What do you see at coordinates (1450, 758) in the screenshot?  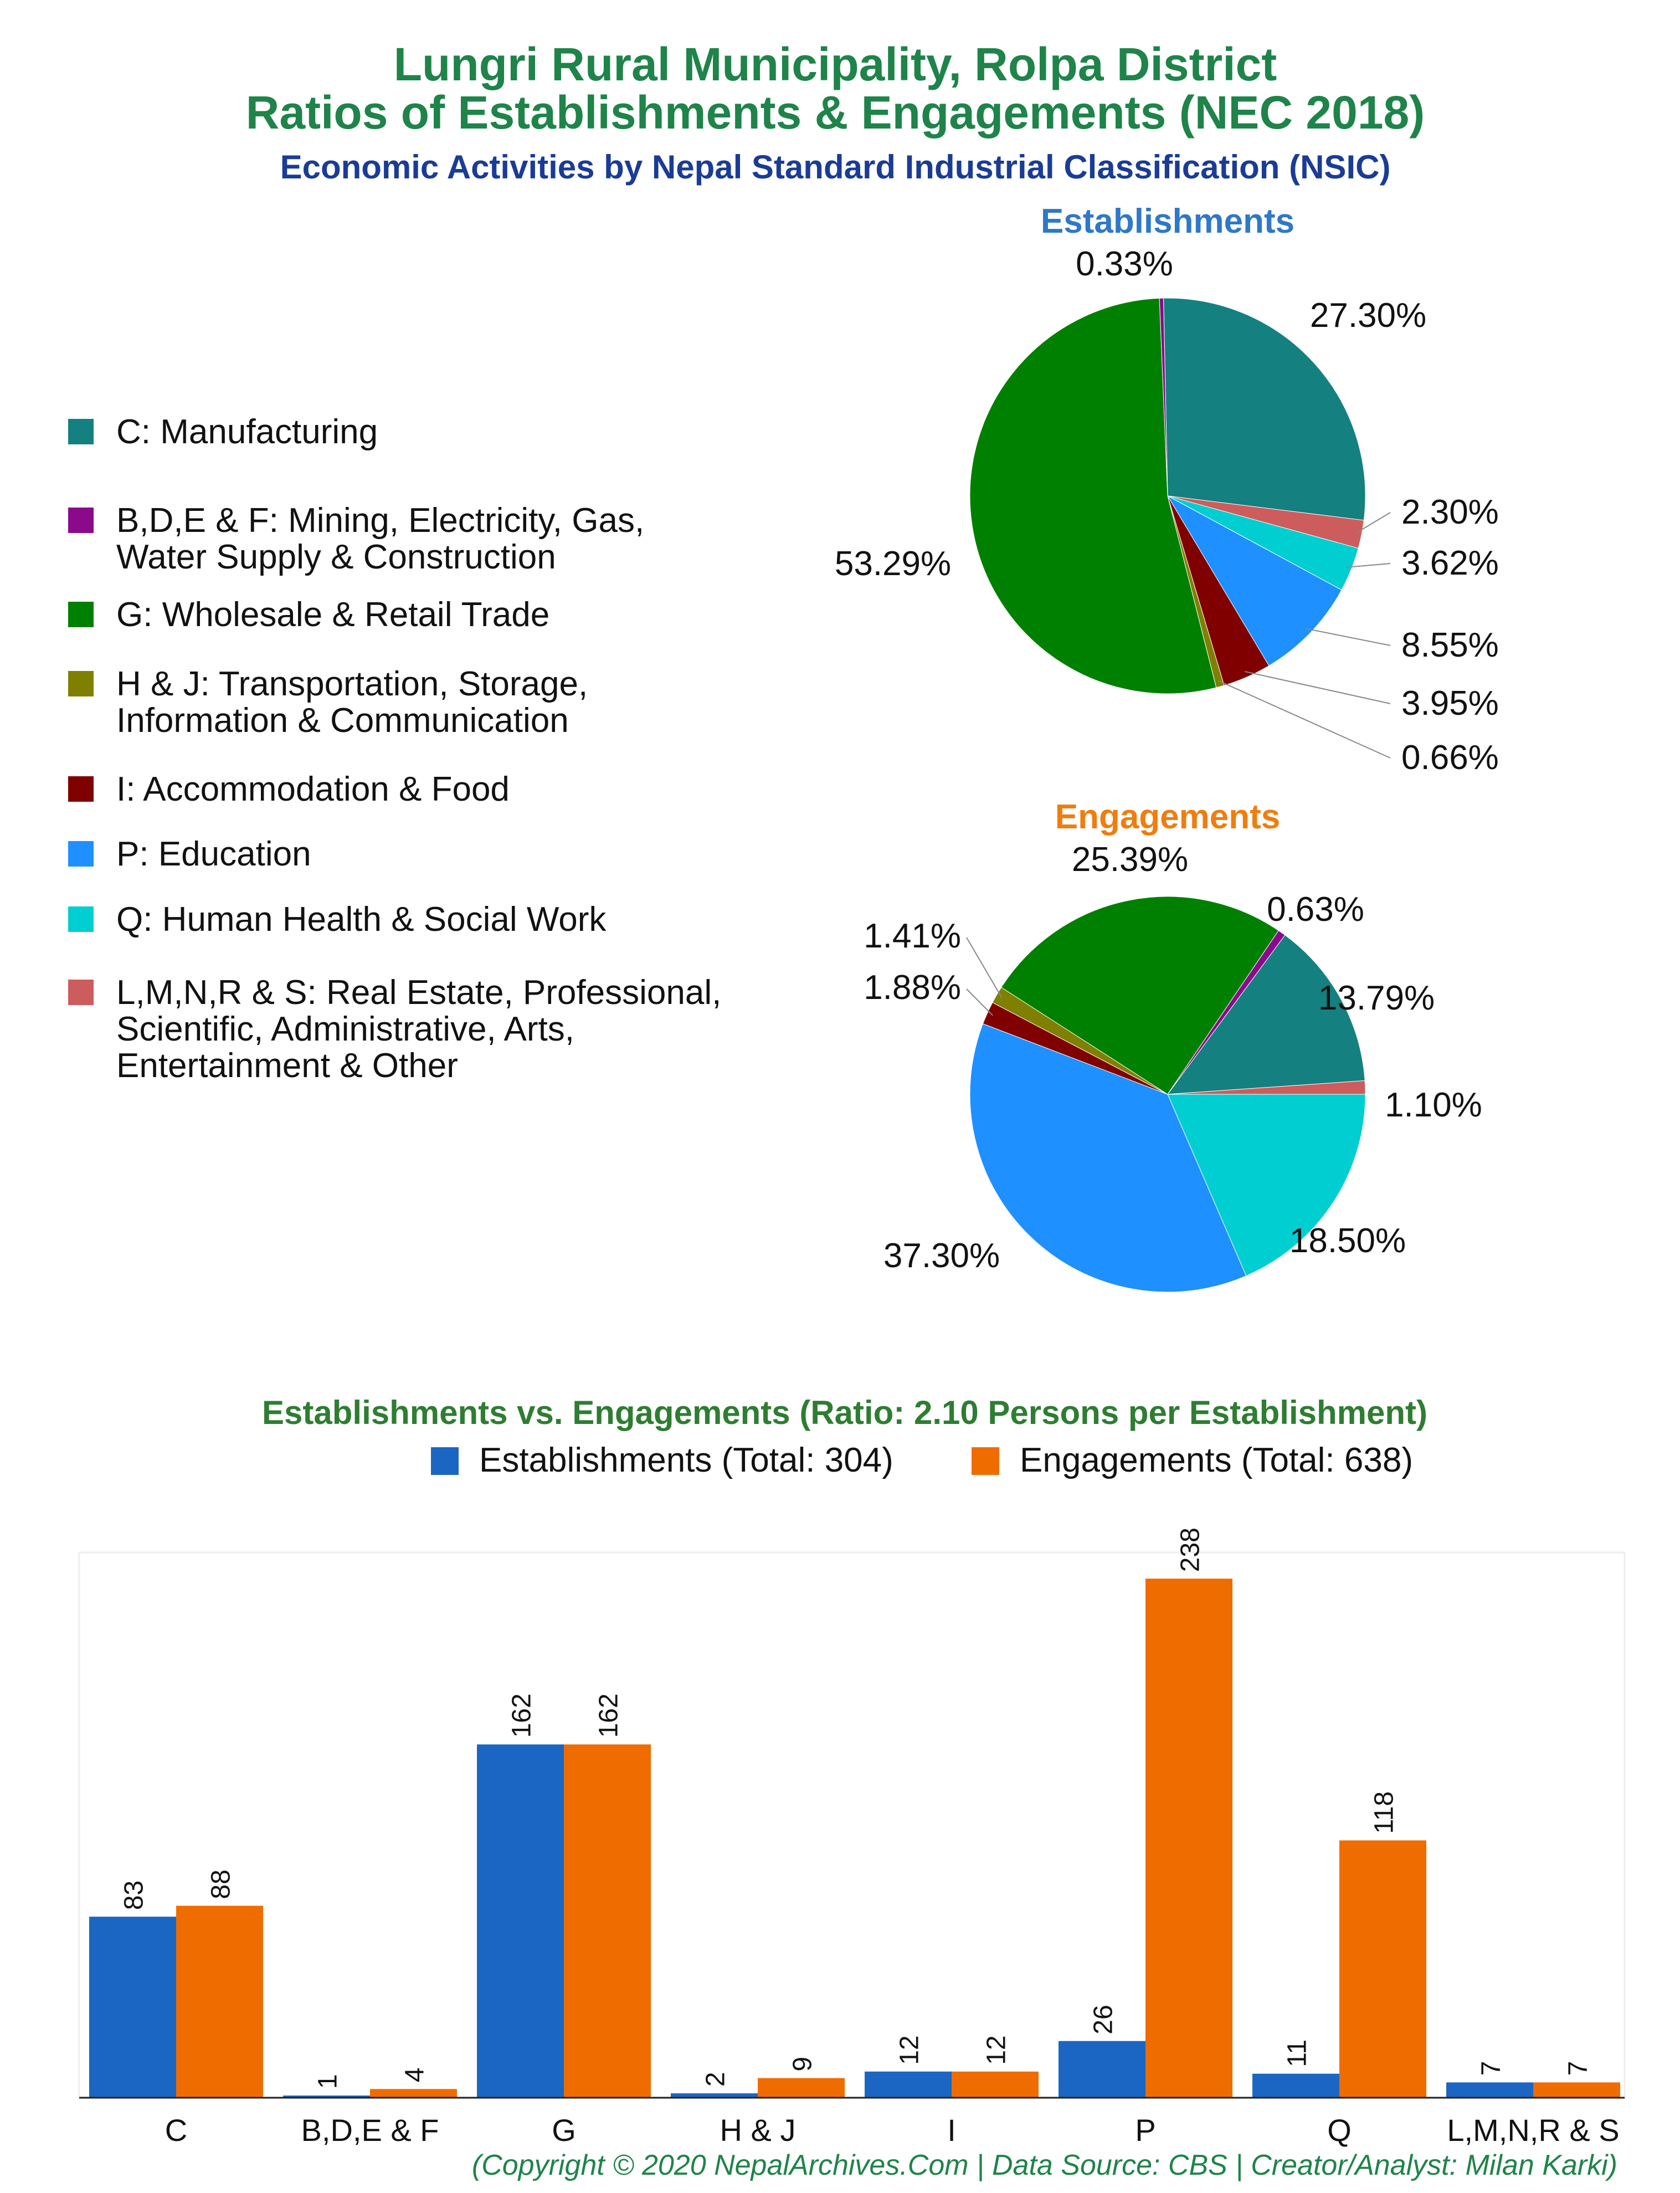 I see `pie-label-hj: 0.66%` at bounding box center [1450, 758].